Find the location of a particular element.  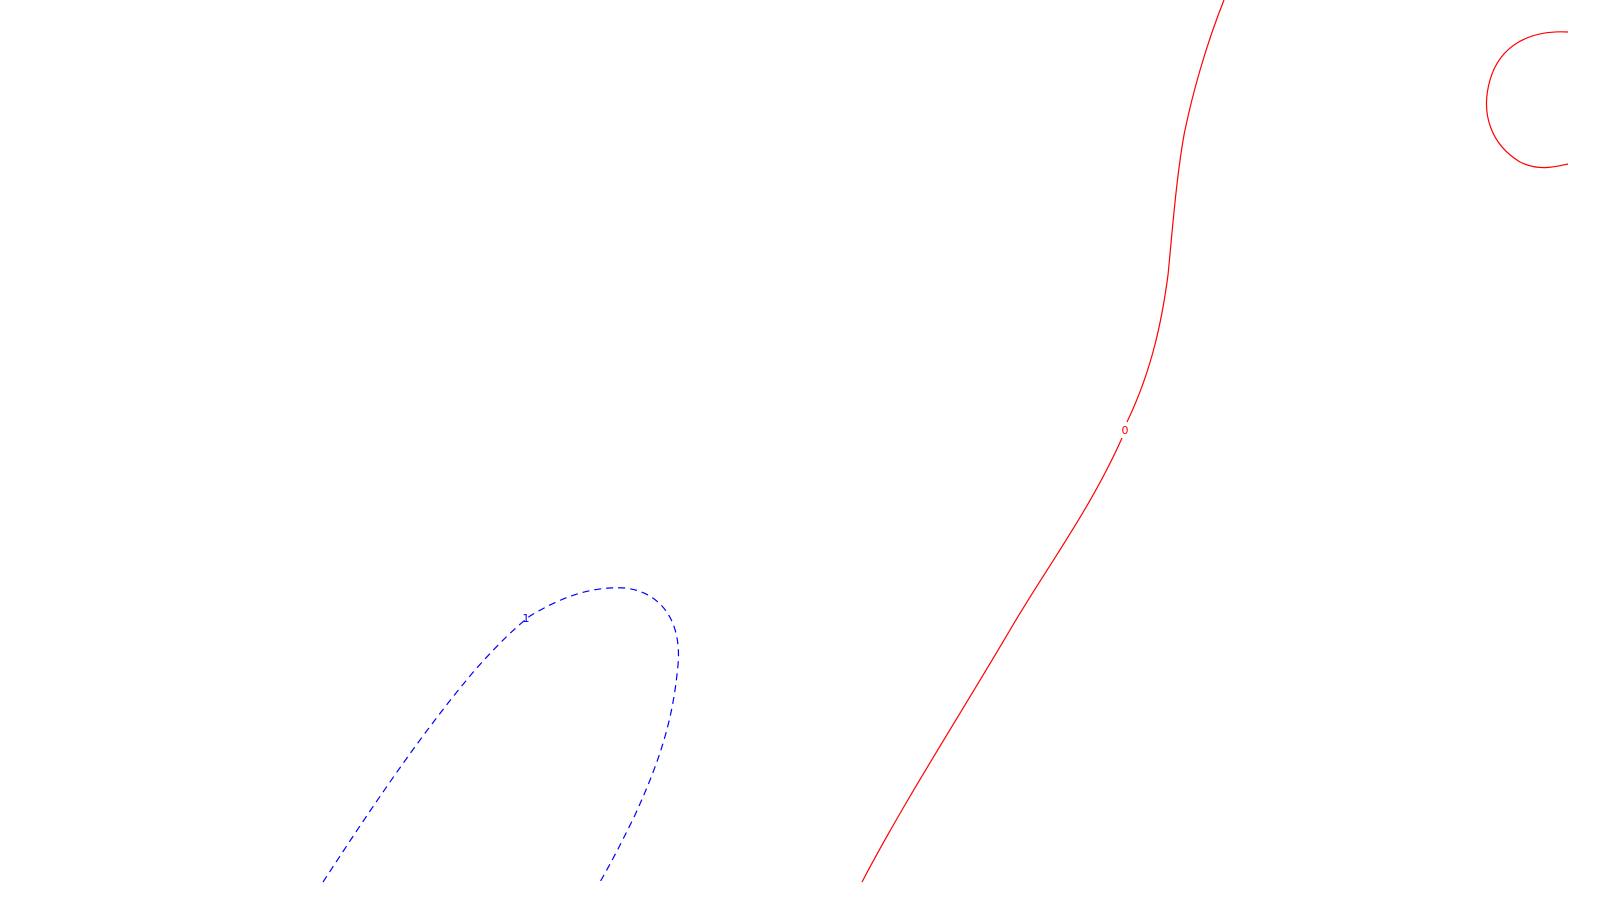

contour-label-level-1: 1 is located at coordinates (526, 618).